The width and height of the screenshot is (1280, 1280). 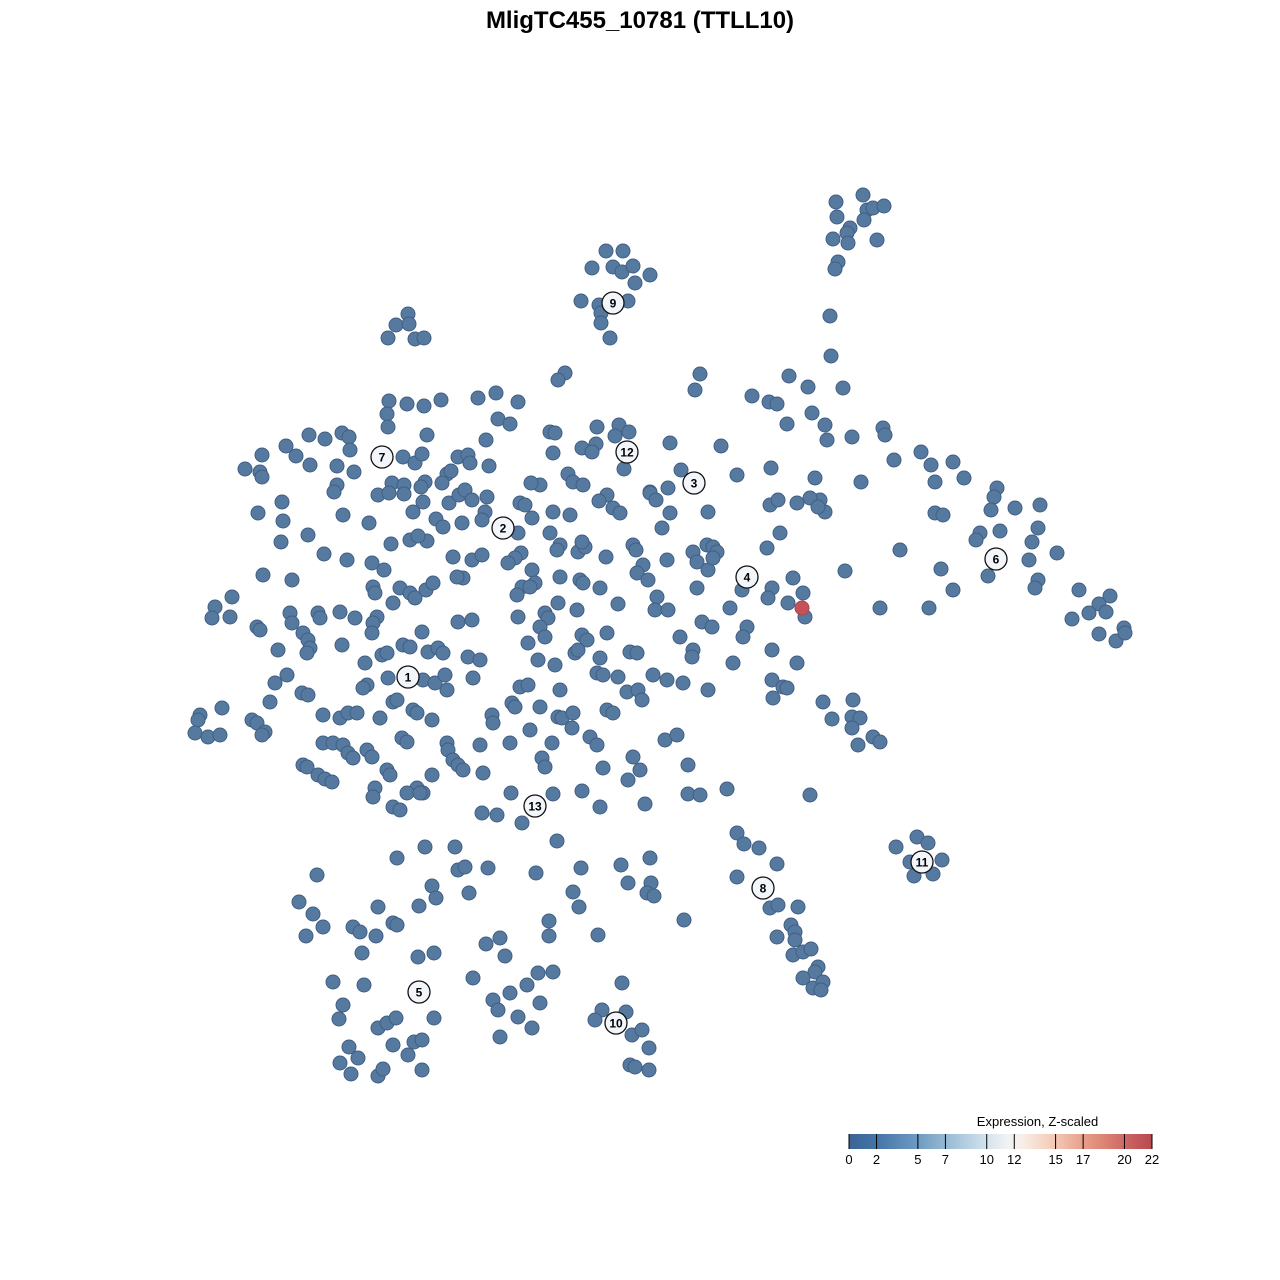 I want to click on highlight-point-layer, so click(x=802, y=608).